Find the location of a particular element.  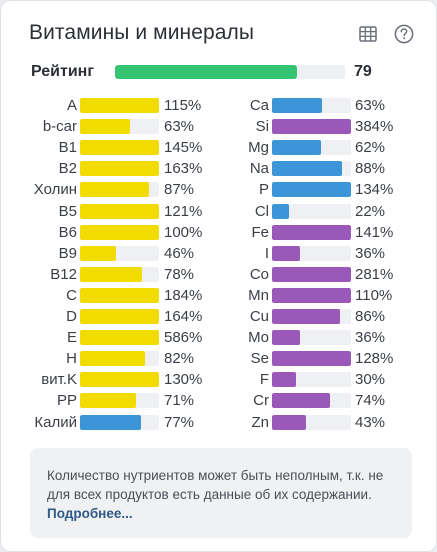

nutrient-name: Zn is located at coordinates (260, 422).